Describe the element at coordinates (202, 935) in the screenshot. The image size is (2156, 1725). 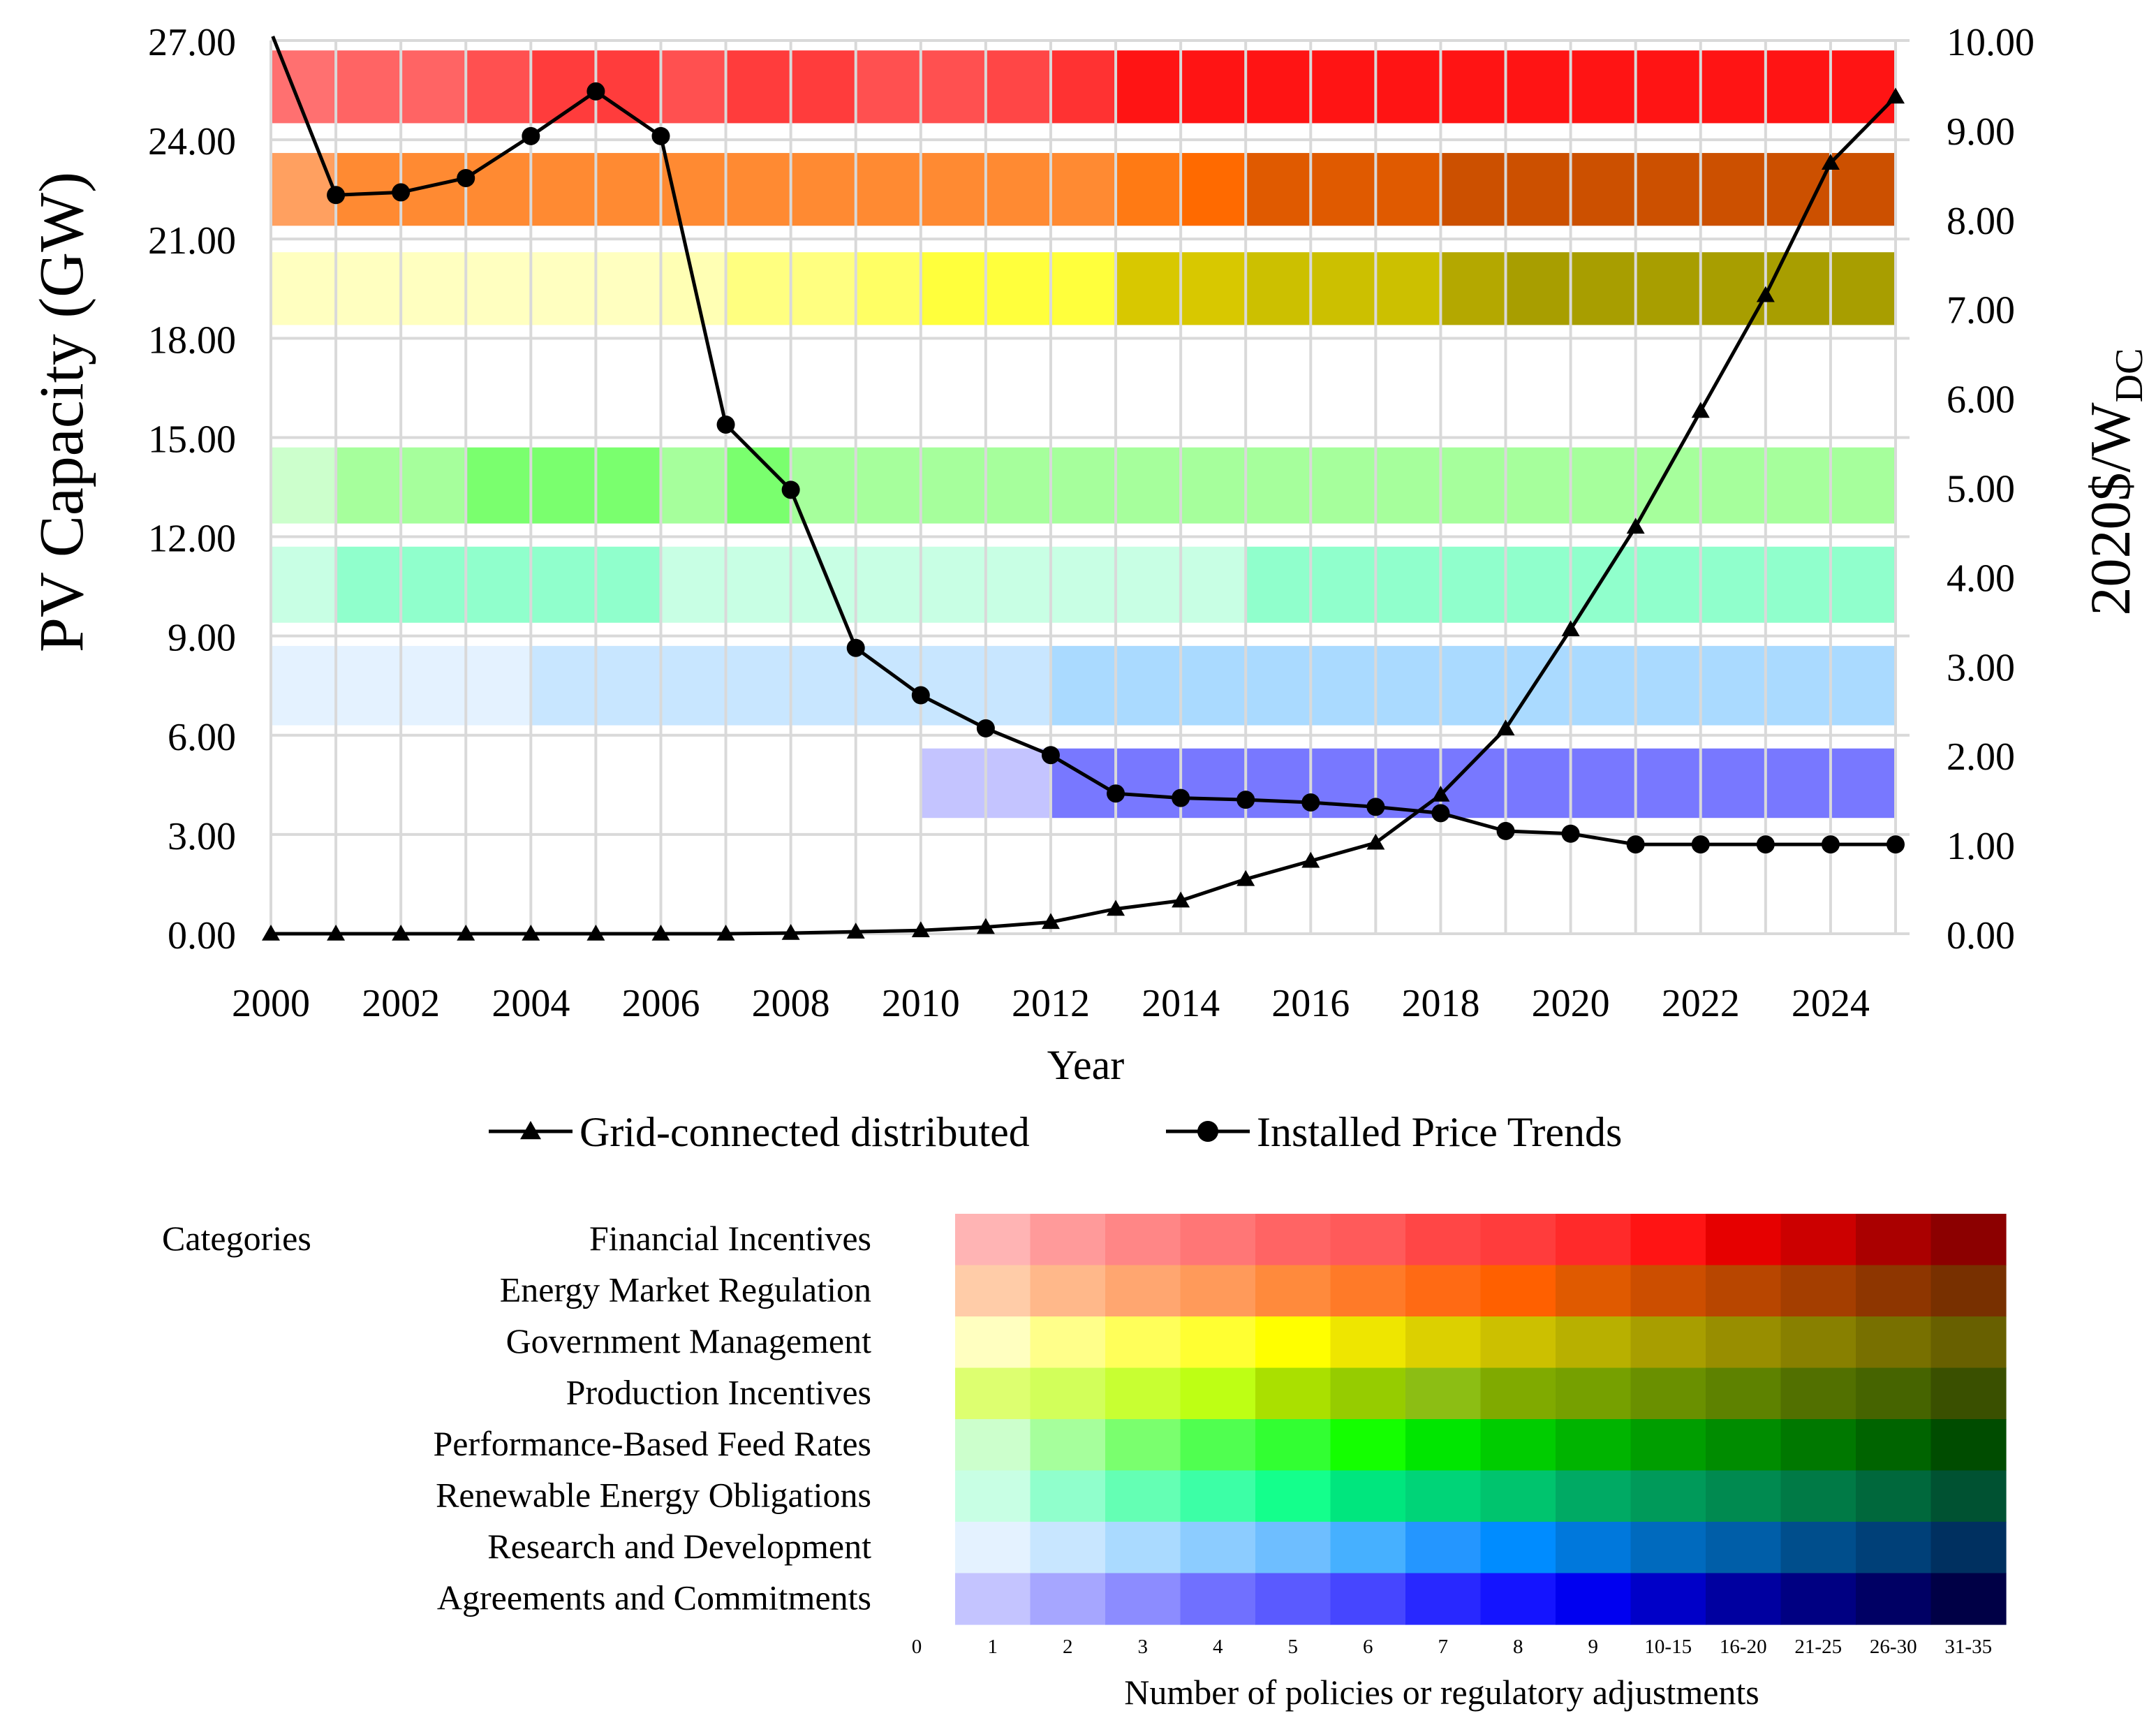
I see `y-left-tick-label: 0.00` at that location.